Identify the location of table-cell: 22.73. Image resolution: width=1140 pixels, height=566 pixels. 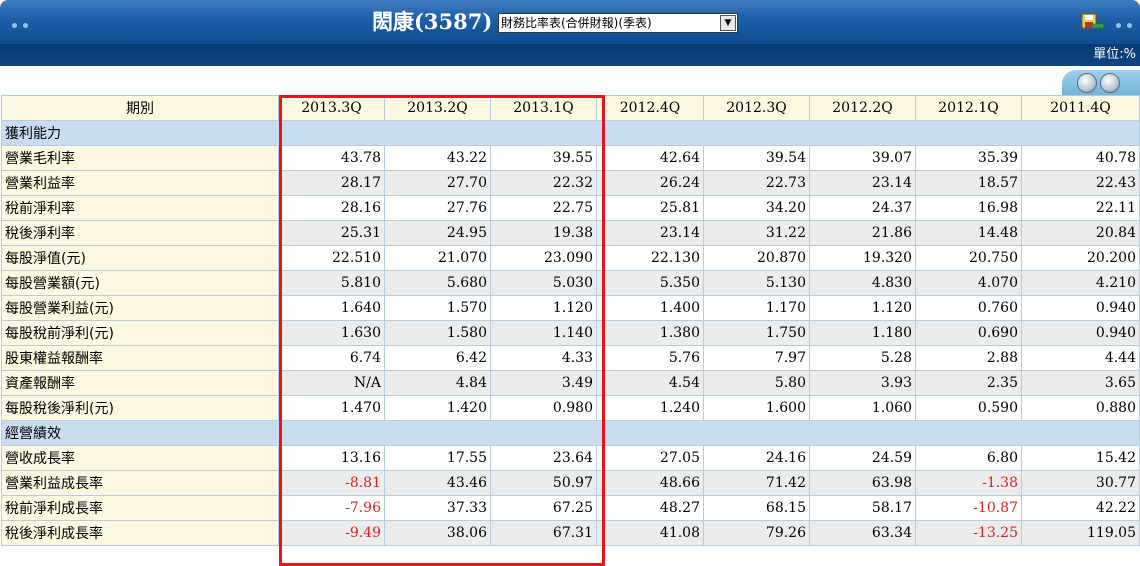
(756, 183).